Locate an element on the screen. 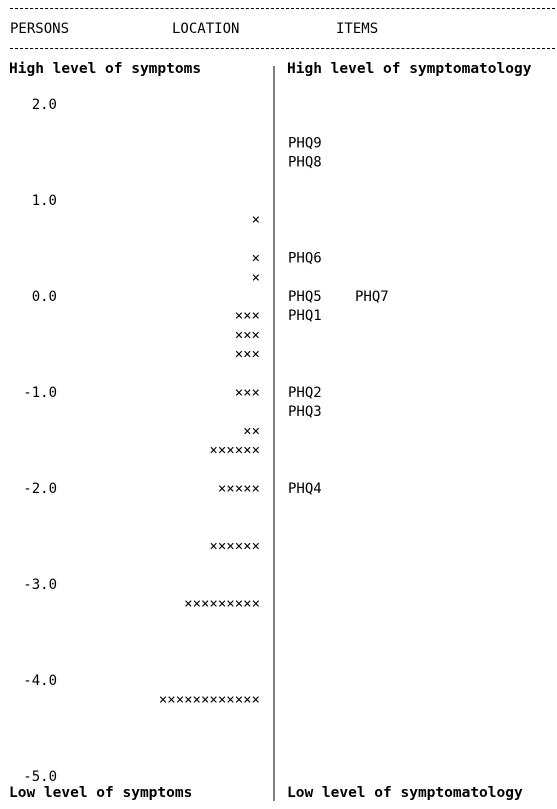  item-labels: PHQ9 PHQ8 PHQ6 PHQ5 PHQ7 PHQ1 PHQ2 PHQ3 PHQ4 is located at coordinates (338, 316).